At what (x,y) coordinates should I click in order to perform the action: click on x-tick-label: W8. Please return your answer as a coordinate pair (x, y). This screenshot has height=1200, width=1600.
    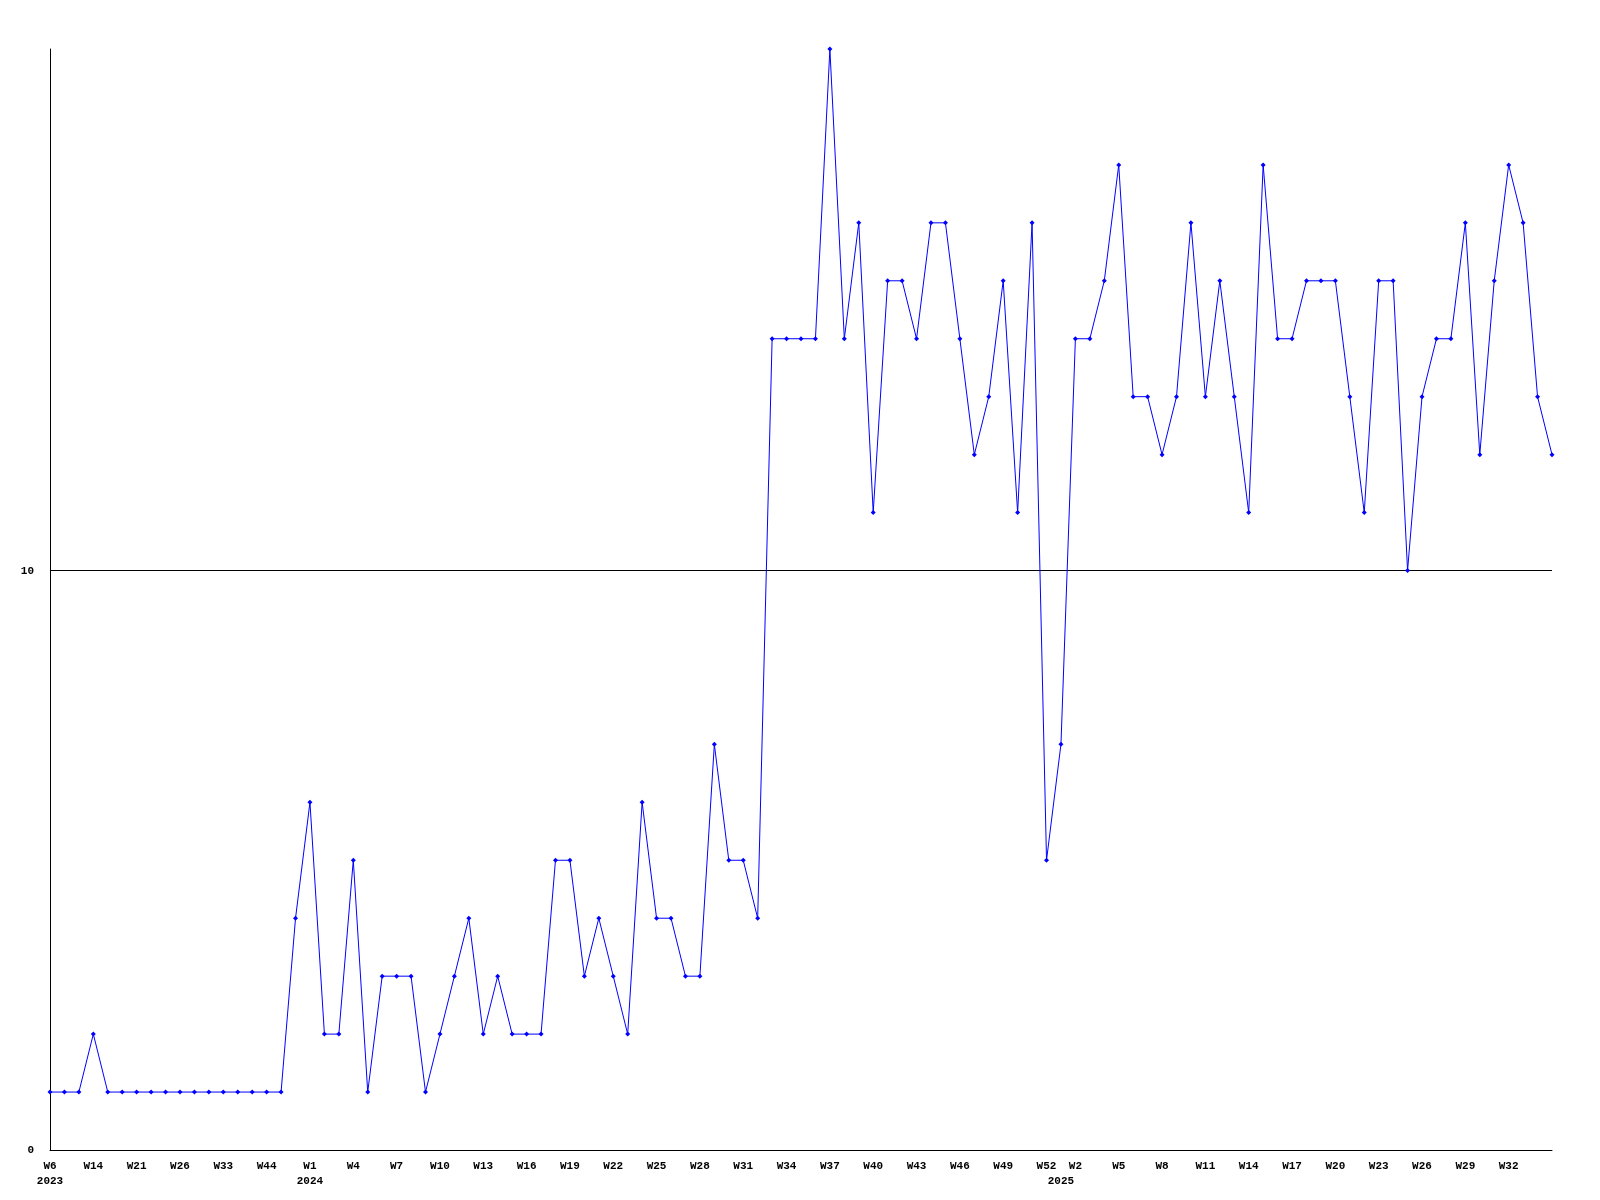
    Looking at the image, I should click on (1162, 1165).